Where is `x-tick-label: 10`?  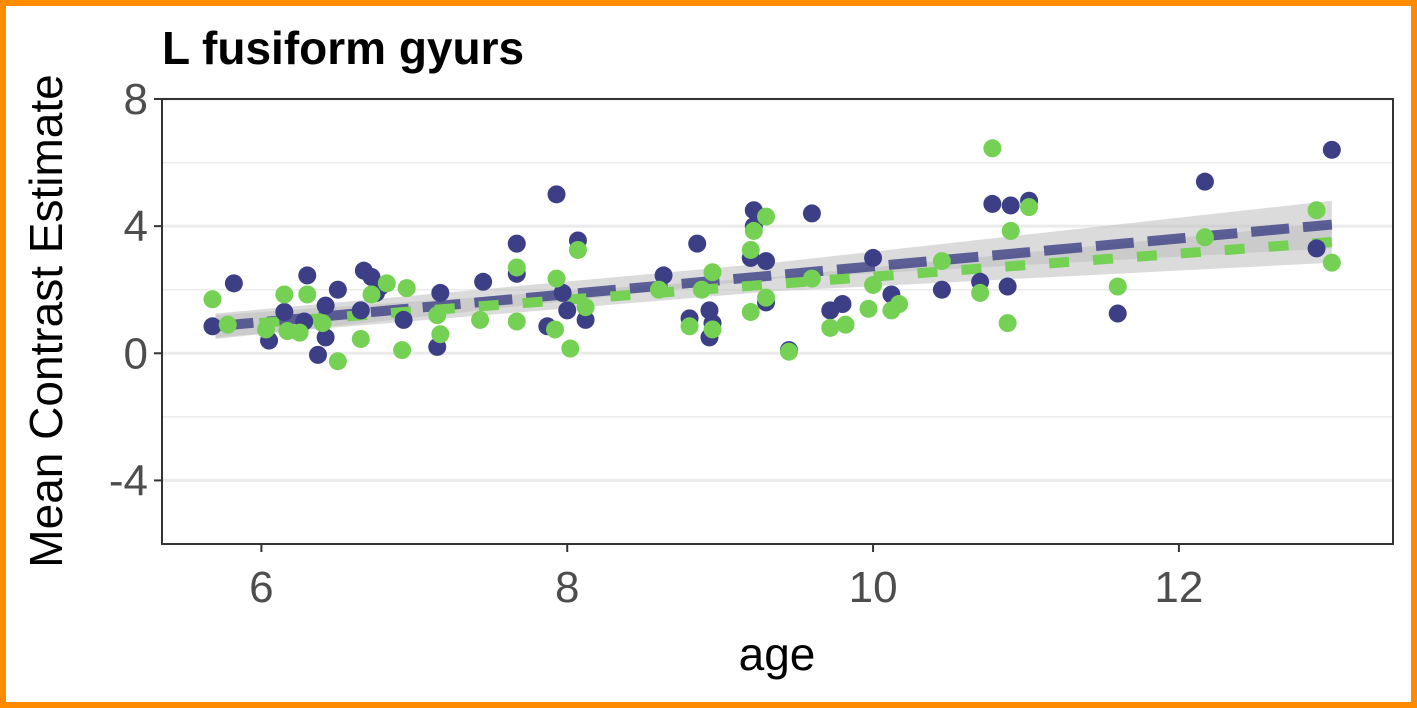 x-tick-label: 10 is located at coordinates (873, 587).